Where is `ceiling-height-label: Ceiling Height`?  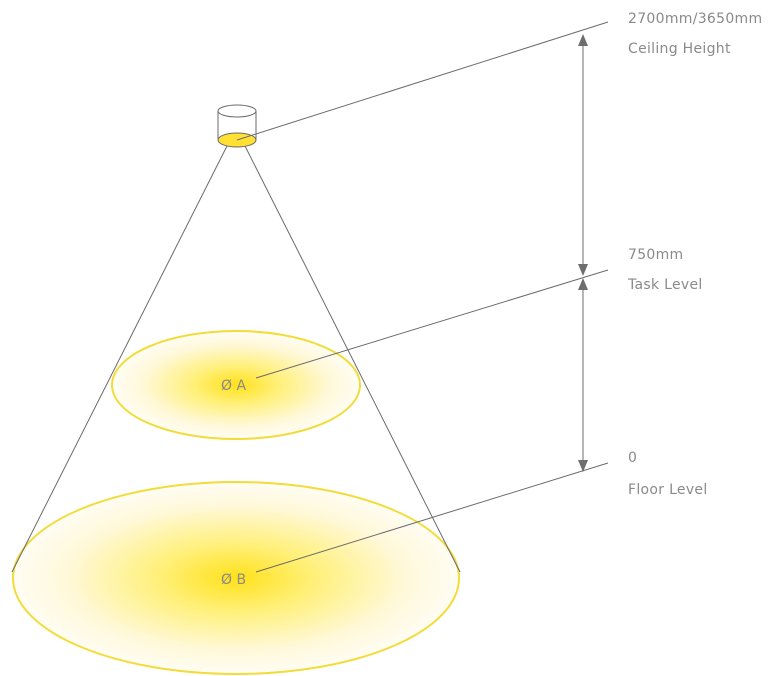 ceiling-height-label: Ceiling Height is located at coordinates (679, 49).